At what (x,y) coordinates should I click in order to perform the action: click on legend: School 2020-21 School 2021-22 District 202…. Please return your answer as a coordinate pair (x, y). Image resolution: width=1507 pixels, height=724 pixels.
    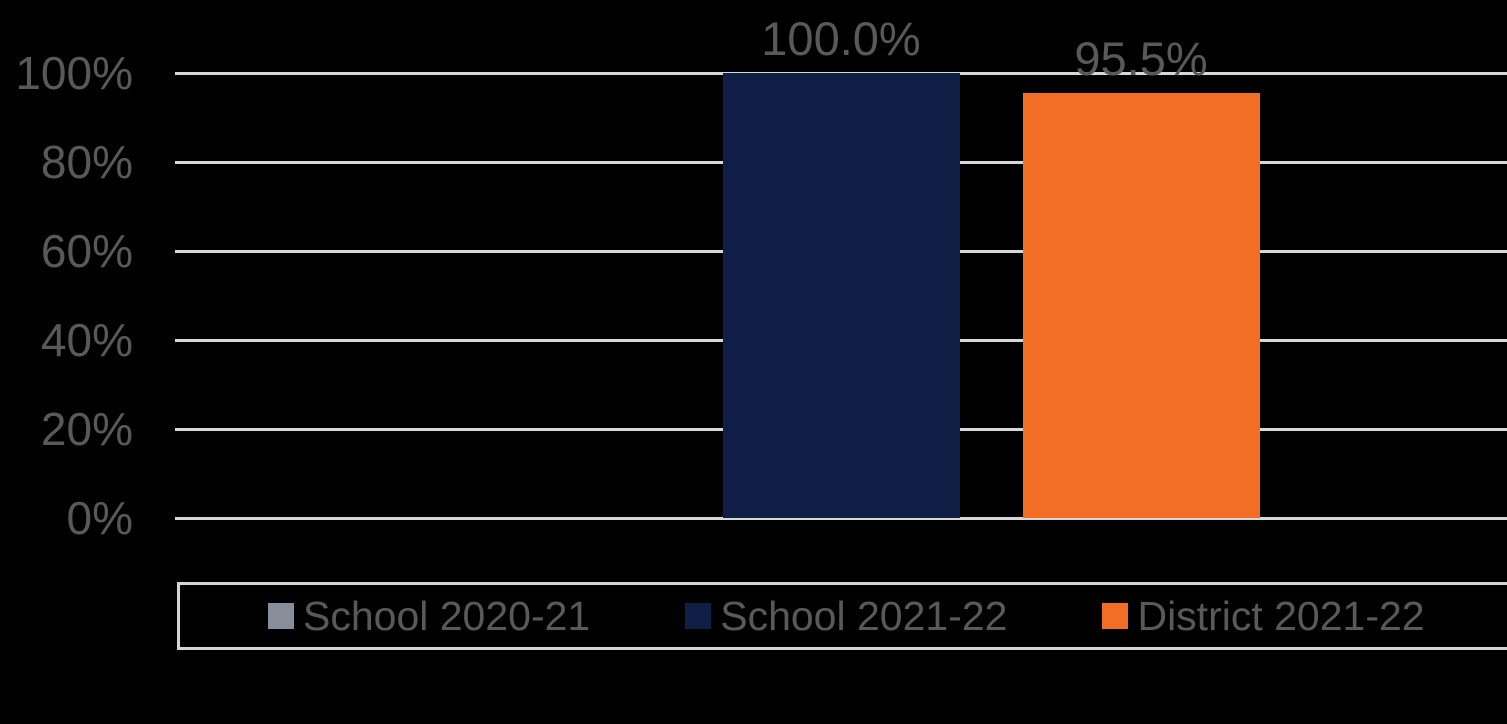
    Looking at the image, I should click on (842, 616).